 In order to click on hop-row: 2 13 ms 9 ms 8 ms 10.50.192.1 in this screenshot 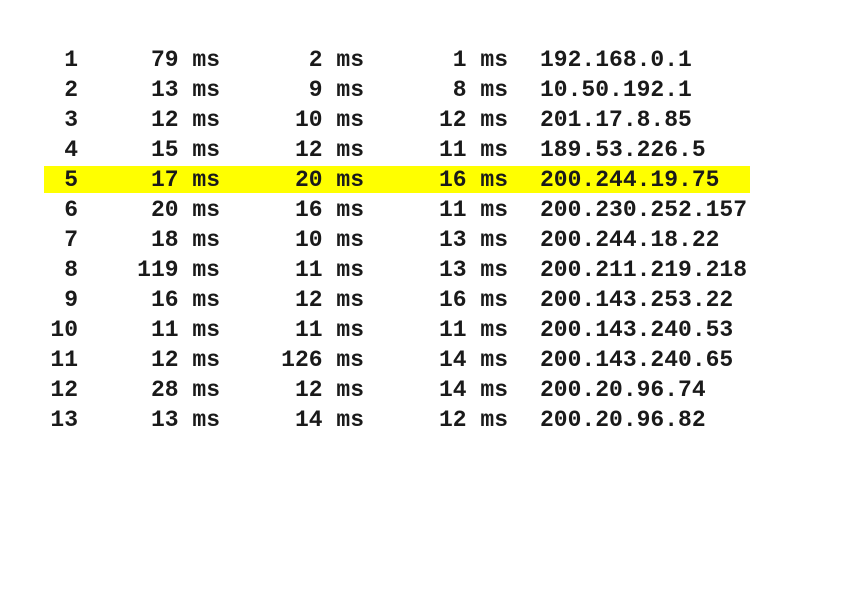, I will do `click(434, 90)`.